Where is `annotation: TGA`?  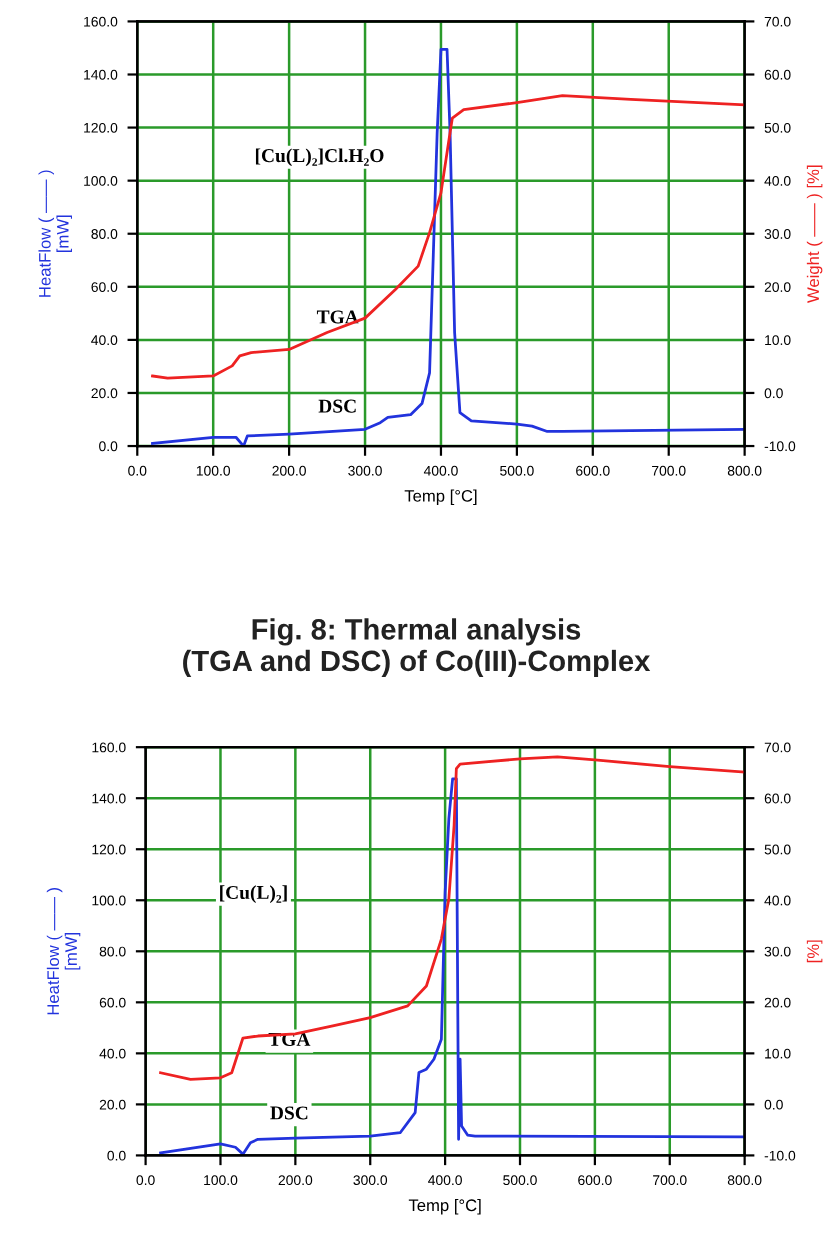
annotation: TGA is located at coordinates (337, 317).